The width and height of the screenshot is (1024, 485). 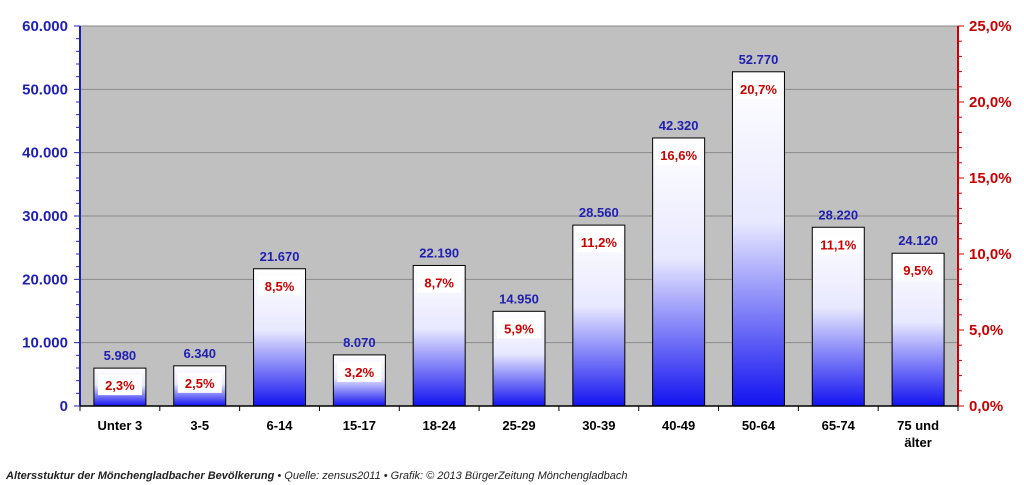 What do you see at coordinates (839, 425) in the screenshot?
I see `category-label: 65-74` at bounding box center [839, 425].